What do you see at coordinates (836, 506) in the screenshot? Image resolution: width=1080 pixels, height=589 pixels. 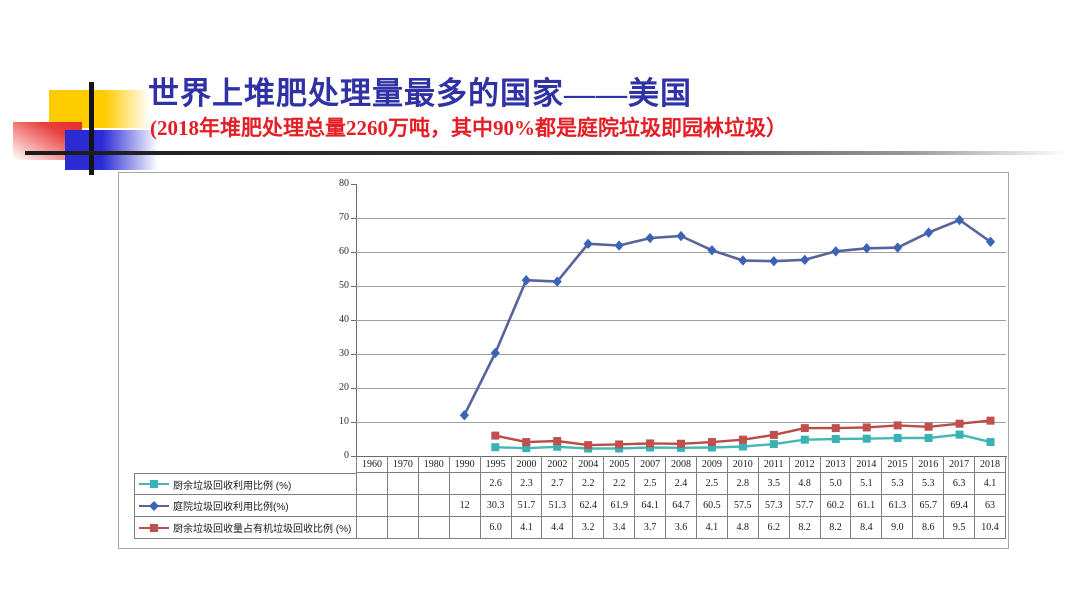 I see `table-cell: 60.2` at bounding box center [836, 506].